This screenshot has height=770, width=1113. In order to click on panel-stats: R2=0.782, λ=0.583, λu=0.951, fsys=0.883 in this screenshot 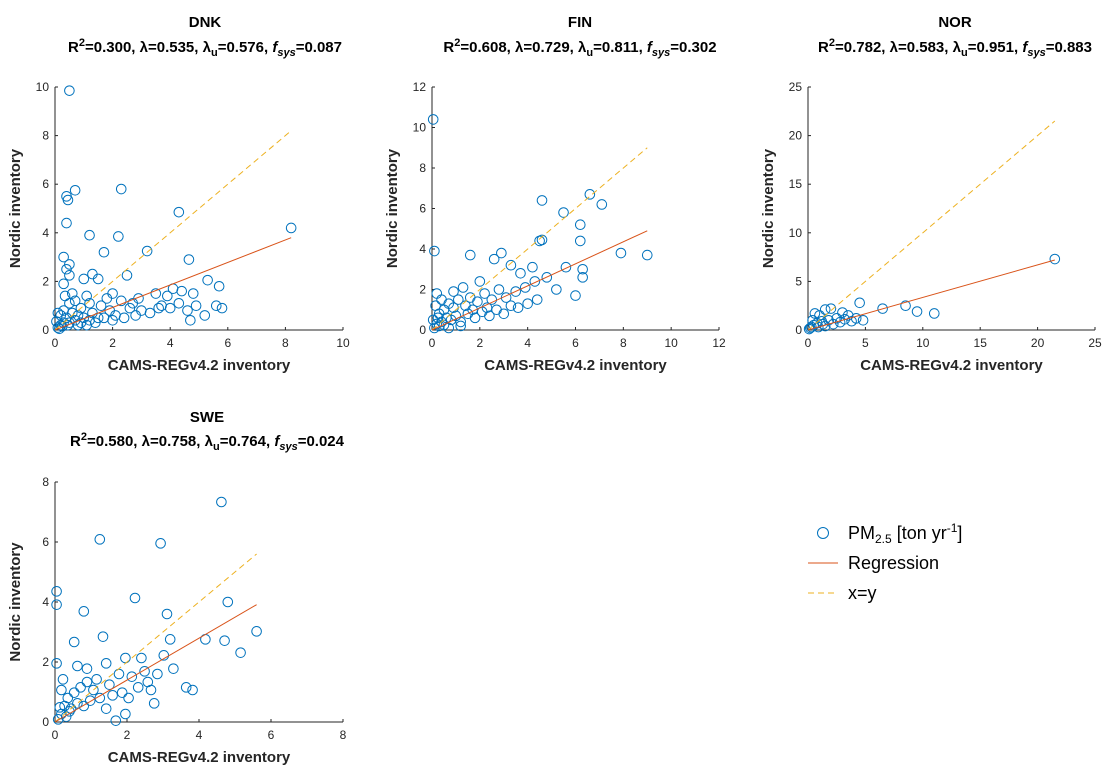, I will do `click(955, 48)`.